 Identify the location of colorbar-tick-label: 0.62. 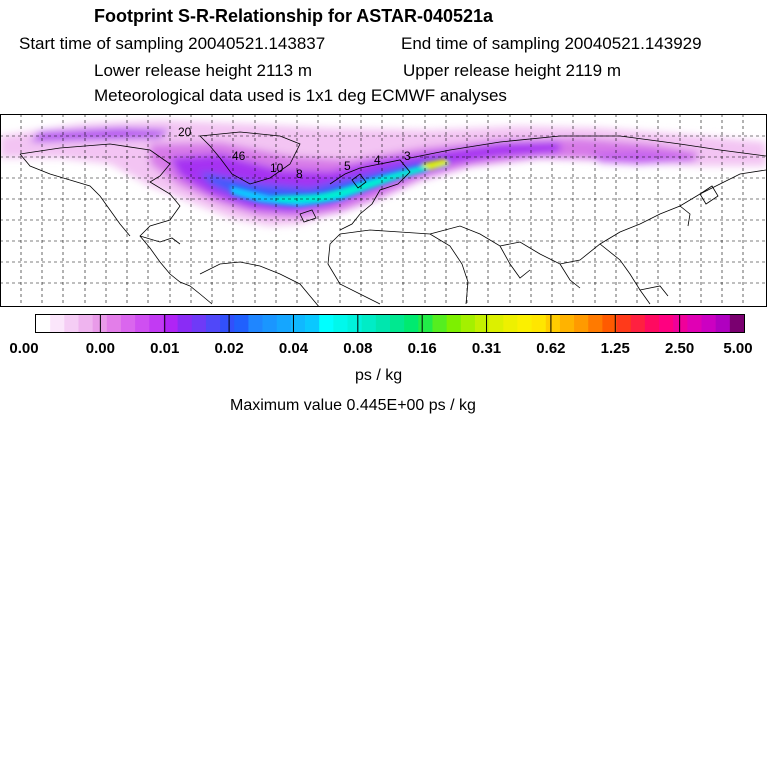
(551, 348).